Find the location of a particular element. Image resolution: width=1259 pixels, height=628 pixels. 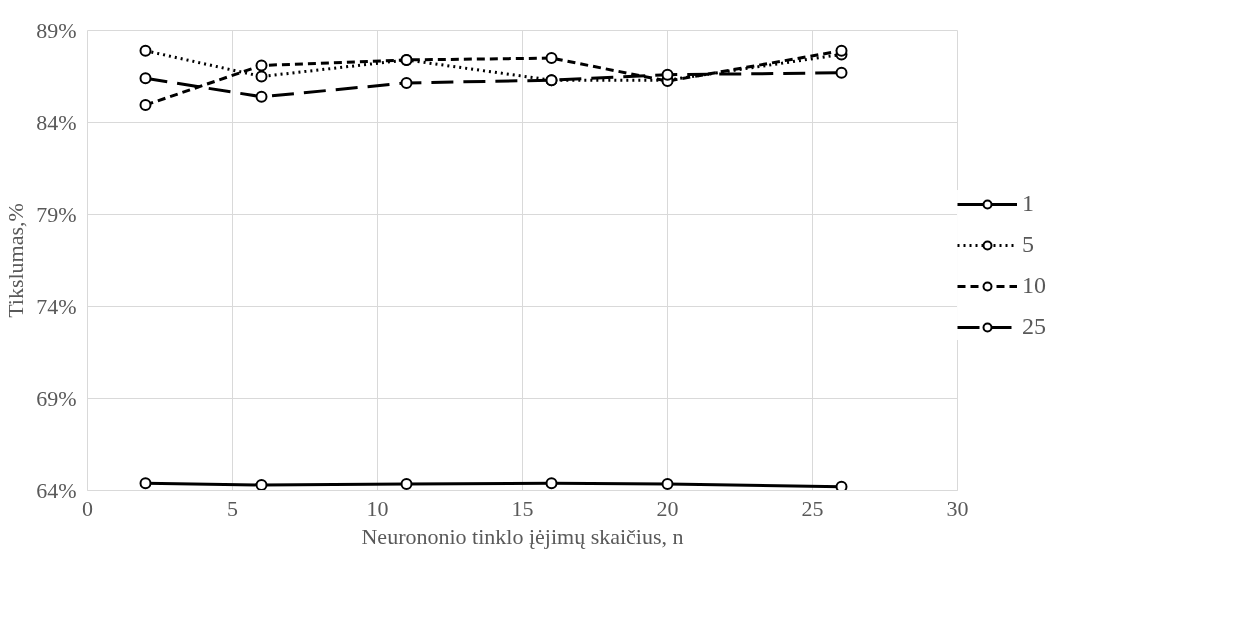

legend-label: 1 is located at coordinates (1028, 203).